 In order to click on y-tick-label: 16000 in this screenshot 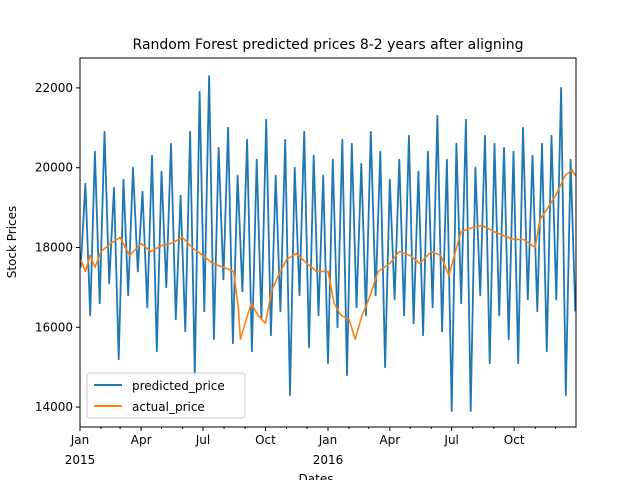, I will do `click(54, 327)`.